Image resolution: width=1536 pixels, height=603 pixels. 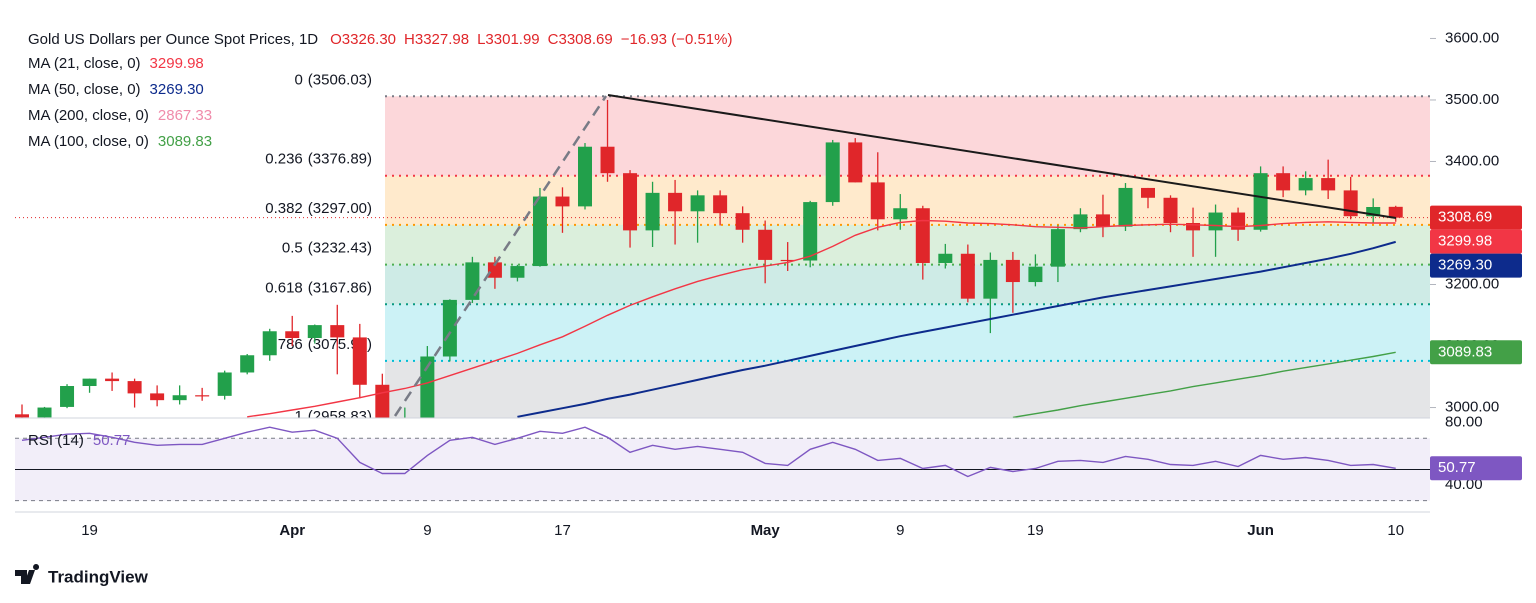 I want to click on y-tick-label: 3200.00, so click(x=1472, y=283).